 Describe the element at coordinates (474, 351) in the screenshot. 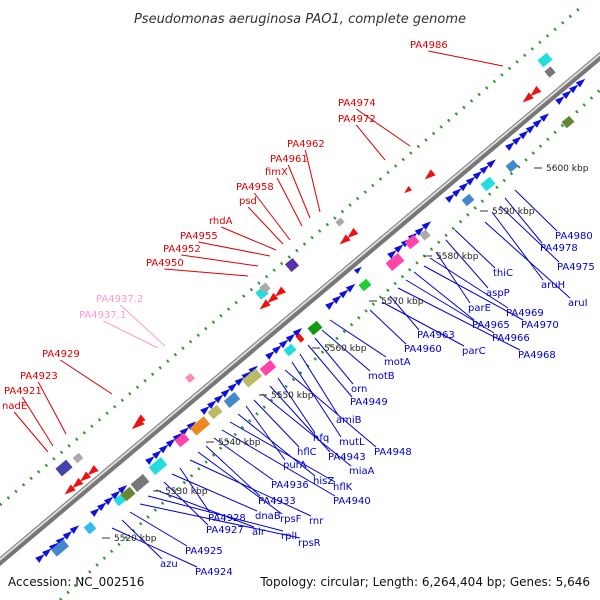

I see `lower-gene-label: parC` at that location.